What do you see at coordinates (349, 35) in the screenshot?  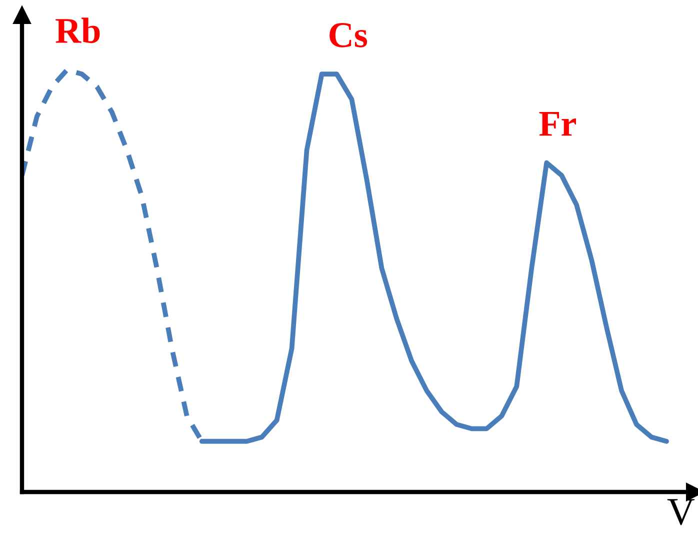 I see `text: Cs` at bounding box center [349, 35].